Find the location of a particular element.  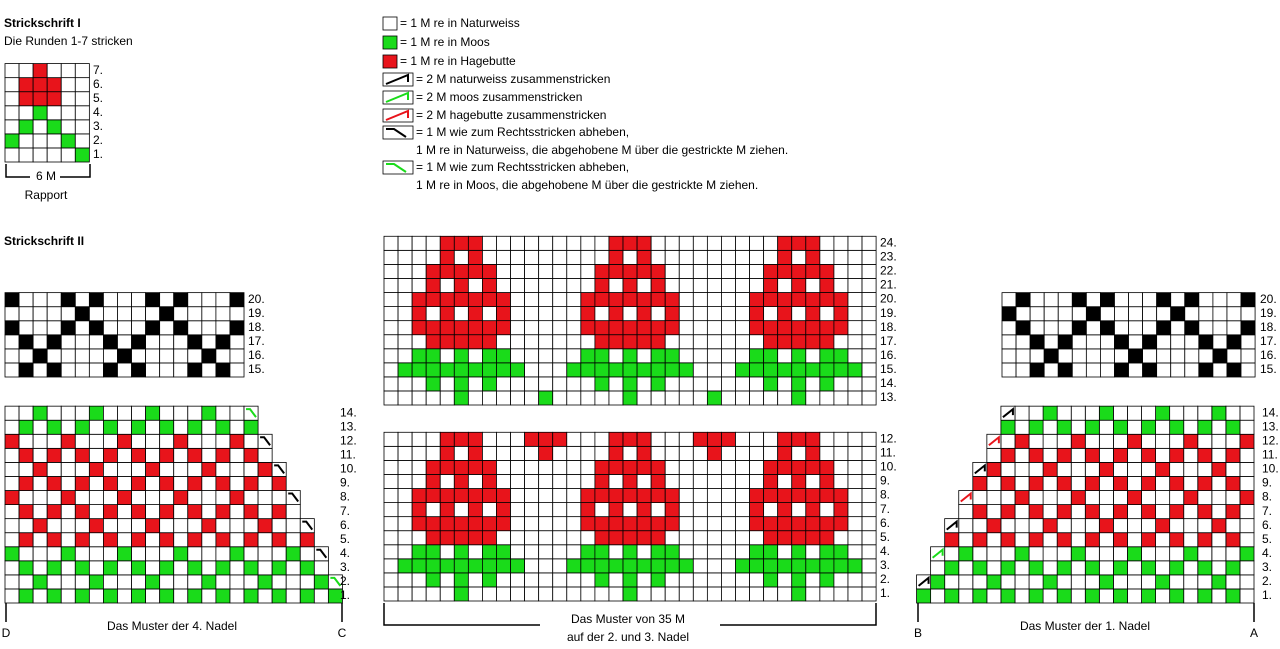

legend-text: = 2 M hagebutte zusammenstricken is located at coordinates (511, 115).